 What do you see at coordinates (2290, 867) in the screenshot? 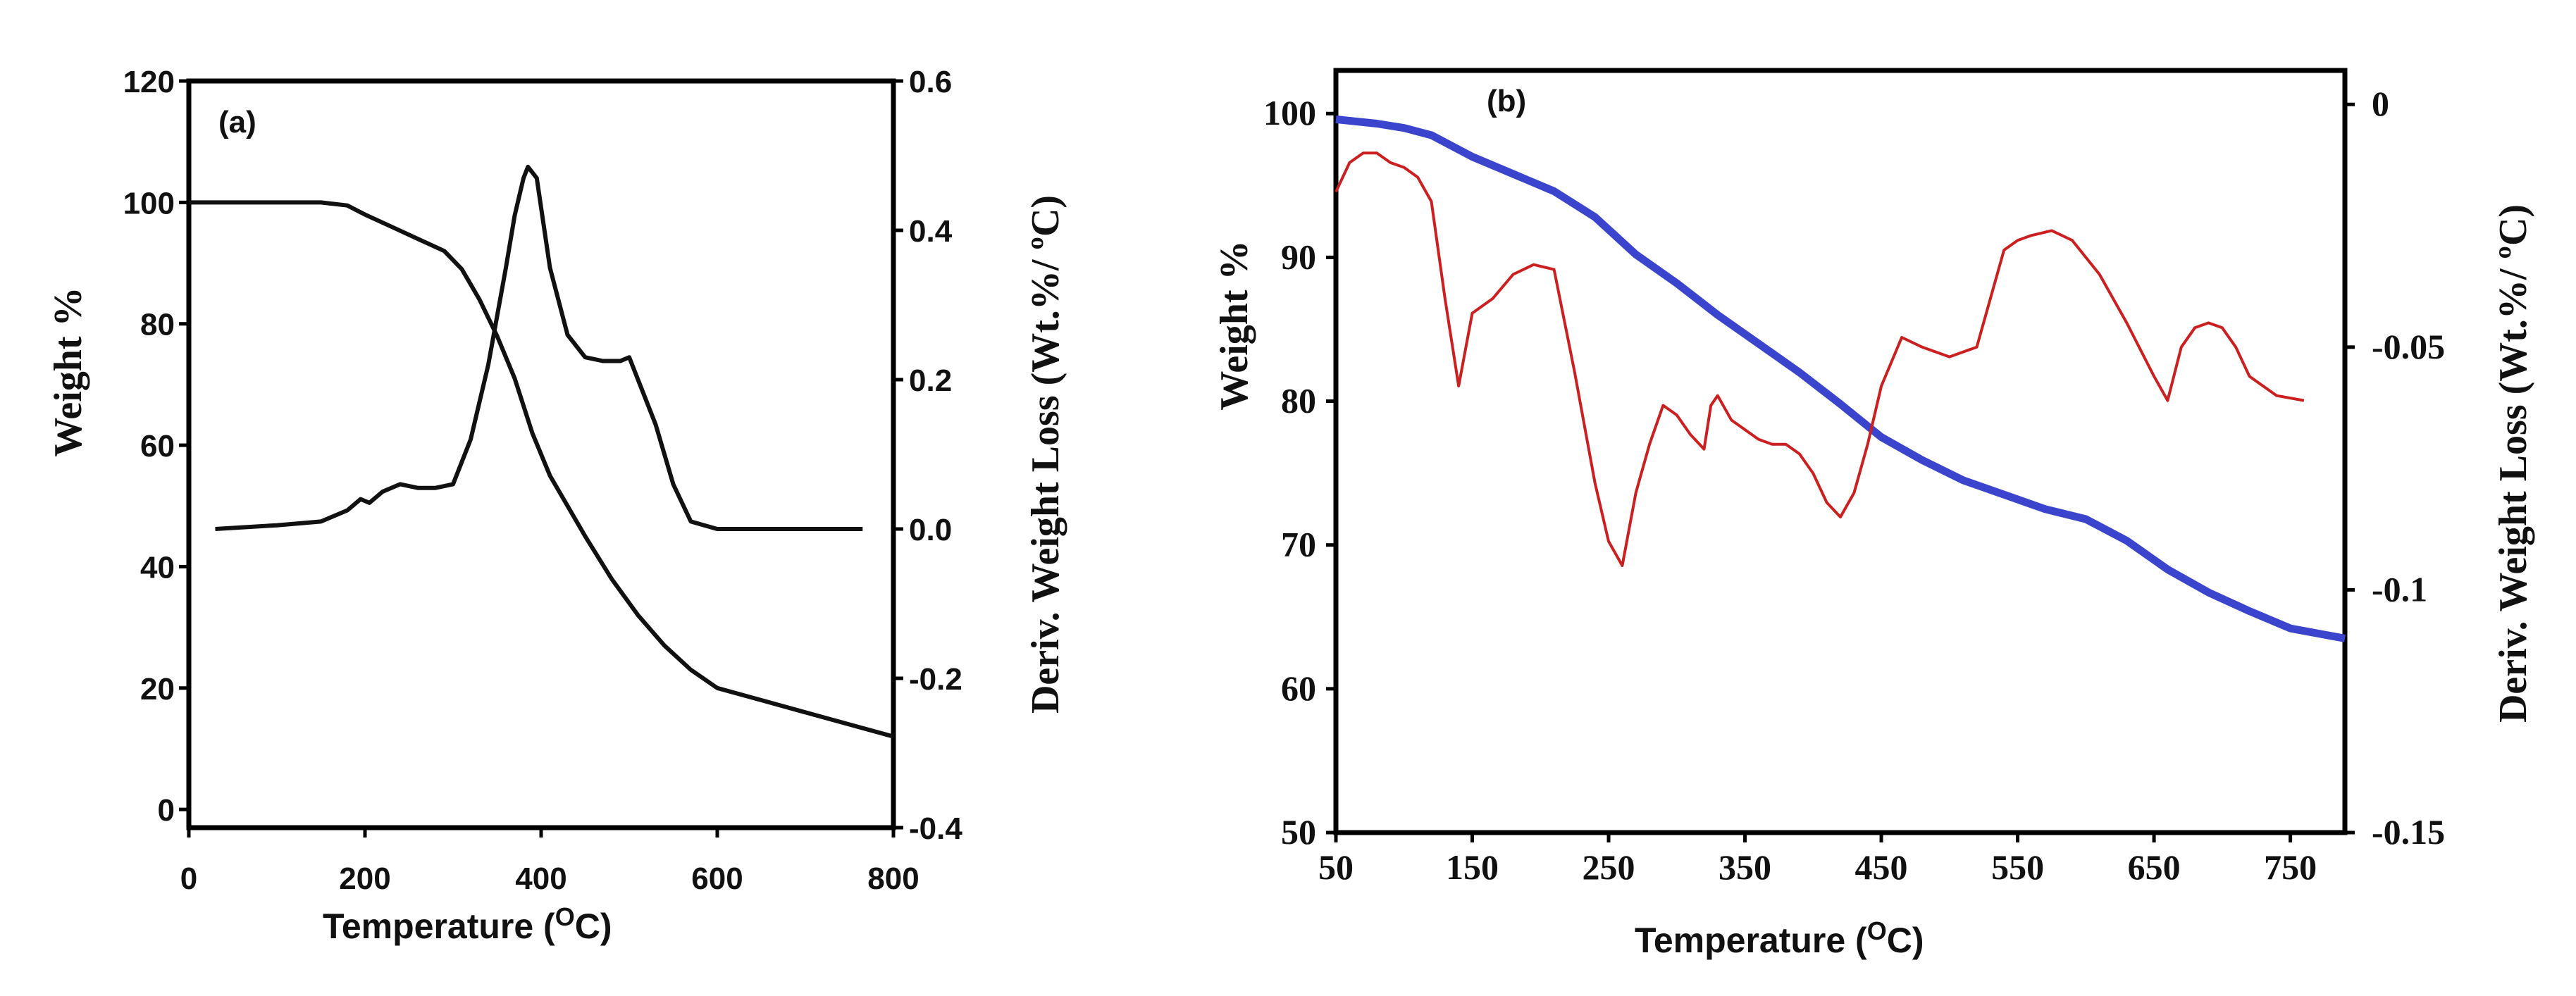
I see `x-tick-label: 750` at bounding box center [2290, 867].